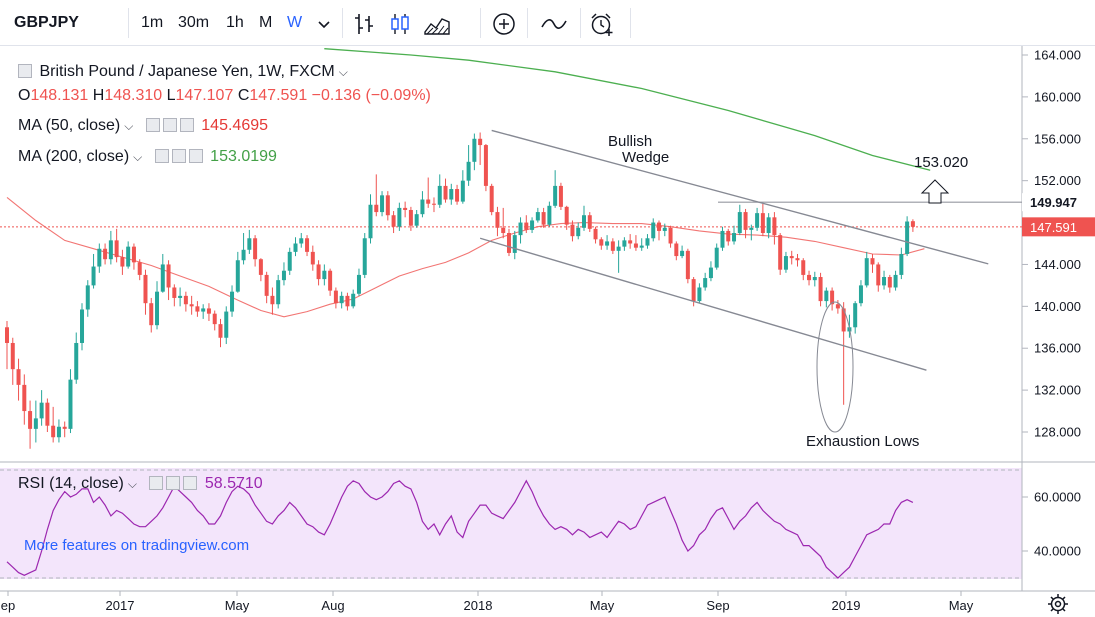 Image resolution: width=1095 pixels, height=617 pixels. I want to click on series-legend: British Pound / Japanese Yen, 1W, FXCM ⌵, so click(183, 72).